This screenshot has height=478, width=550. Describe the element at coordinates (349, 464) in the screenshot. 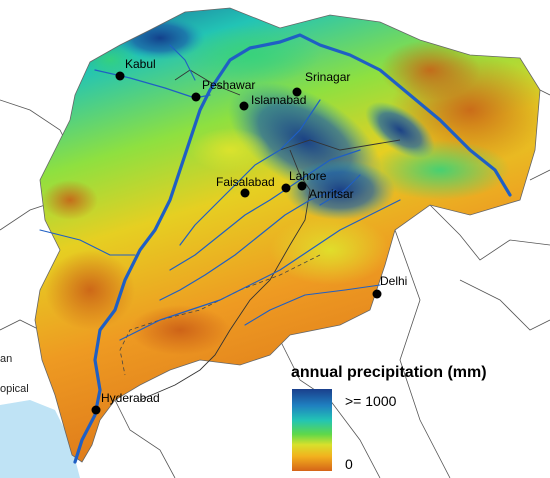

I see `legend-min-label: 0` at that location.